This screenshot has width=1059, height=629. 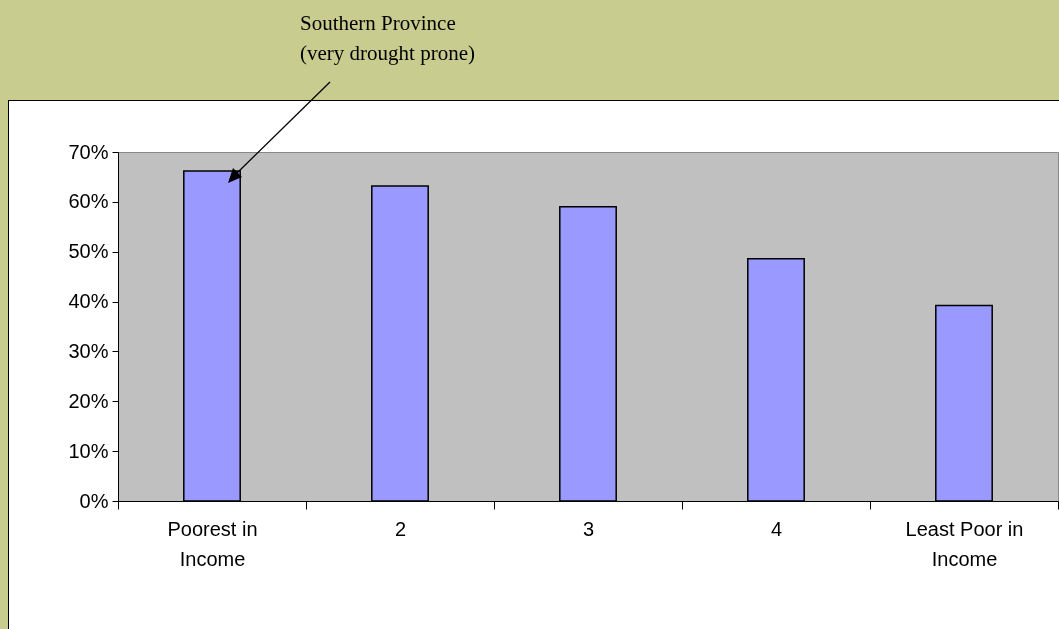 I want to click on x-tick-label: Poorest in Income, so click(x=212, y=543).